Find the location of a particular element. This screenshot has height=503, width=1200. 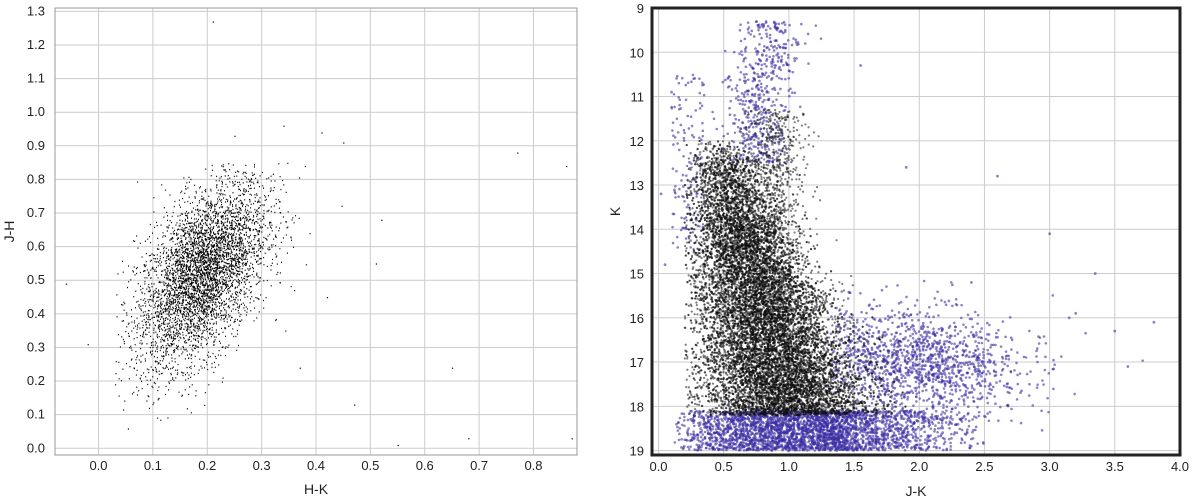

x-tick-label: 2.0 is located at coordinates (919, 466).